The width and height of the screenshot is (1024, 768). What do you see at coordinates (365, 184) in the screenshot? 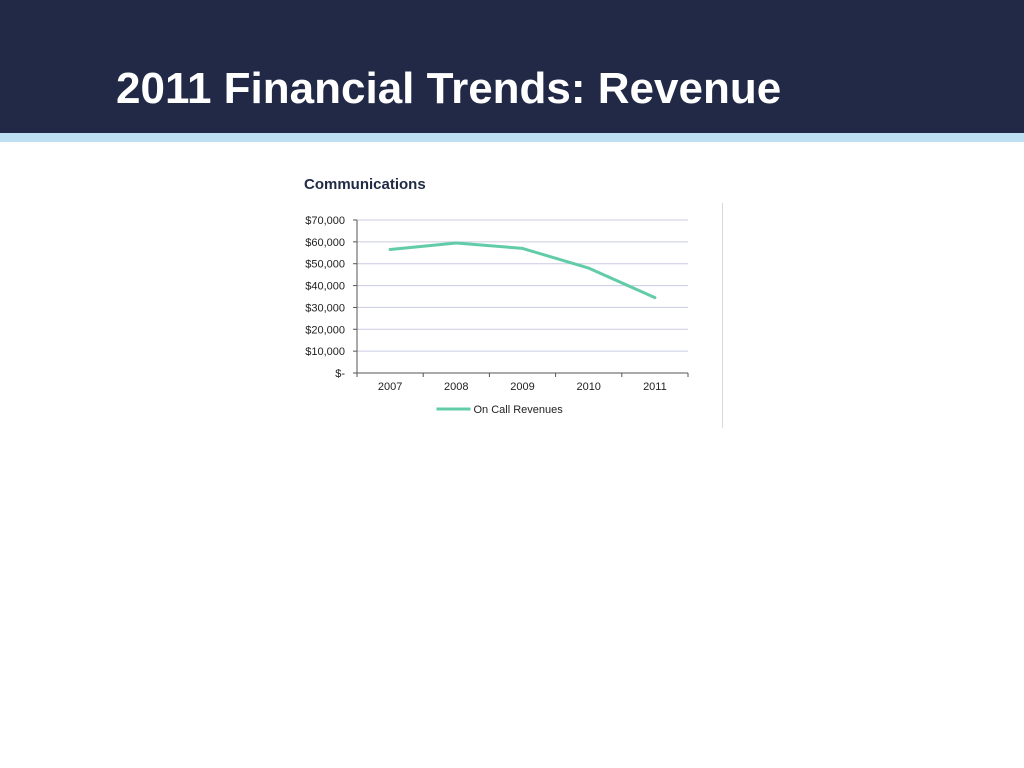
I see `chart-title: Communications` at bounding box center [365, 184].